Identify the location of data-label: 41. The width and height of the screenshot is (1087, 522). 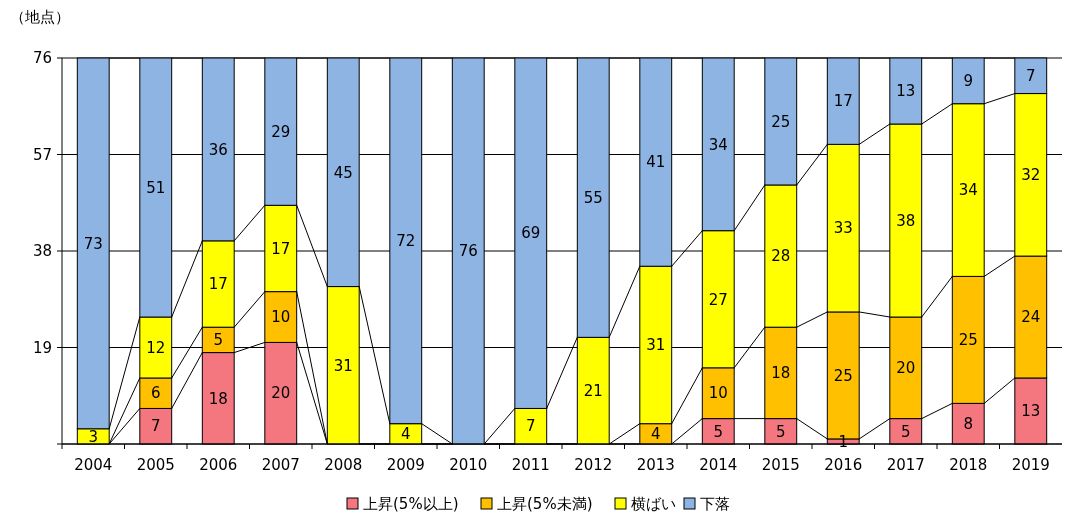
(656, 162).